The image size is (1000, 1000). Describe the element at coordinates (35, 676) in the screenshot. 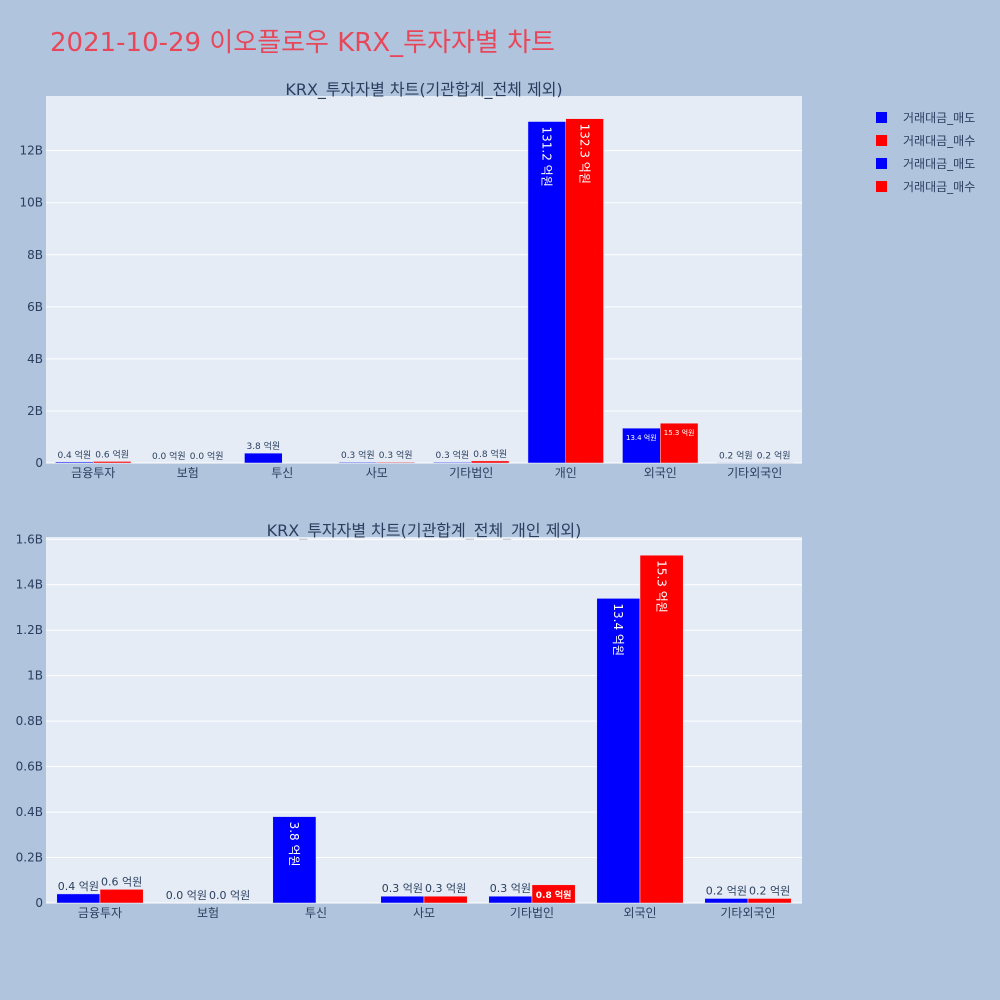

I see `y-tick-label: 1B` at that location.